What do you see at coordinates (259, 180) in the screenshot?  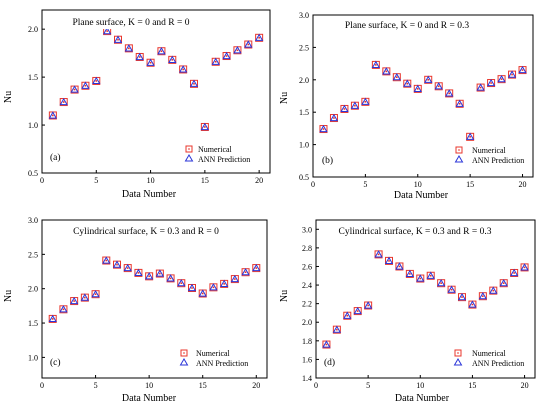 I see `panel-a-xtick-label: 20` at bounding box center [259, 180].